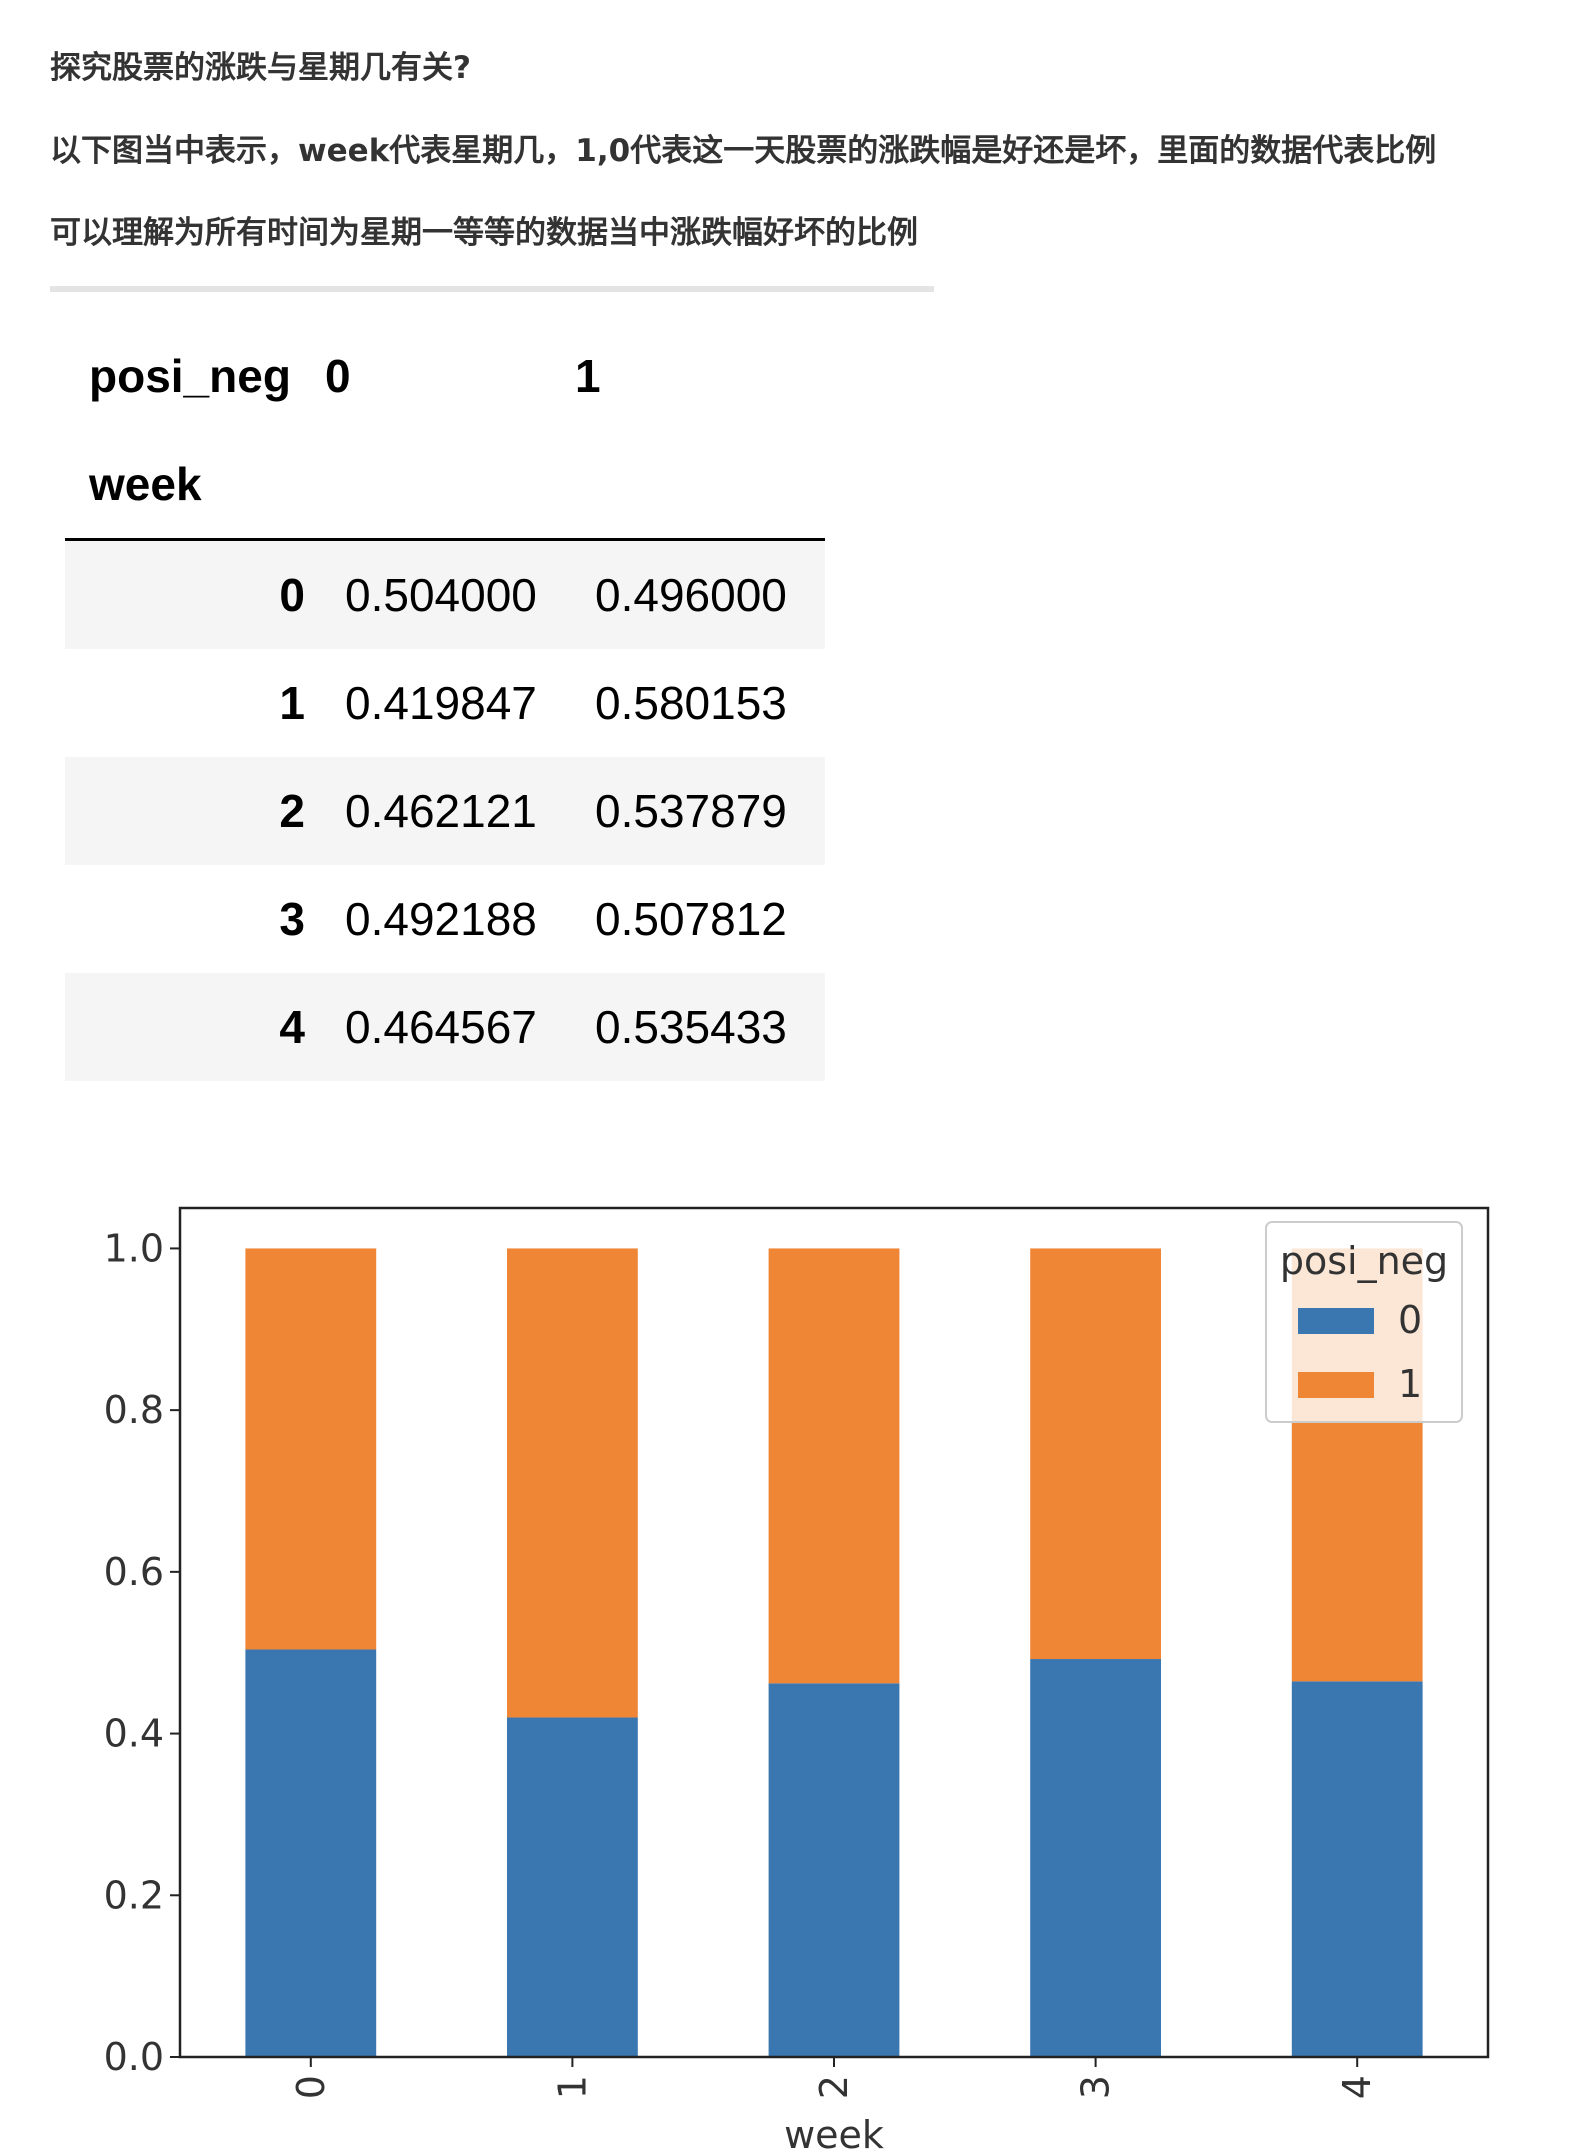 The height and width of the screenshot is (2156, 1588). Describe the element at coordinates (134, 1895) in the screenshot. I see `y-tick-label: 0.2` at that location.